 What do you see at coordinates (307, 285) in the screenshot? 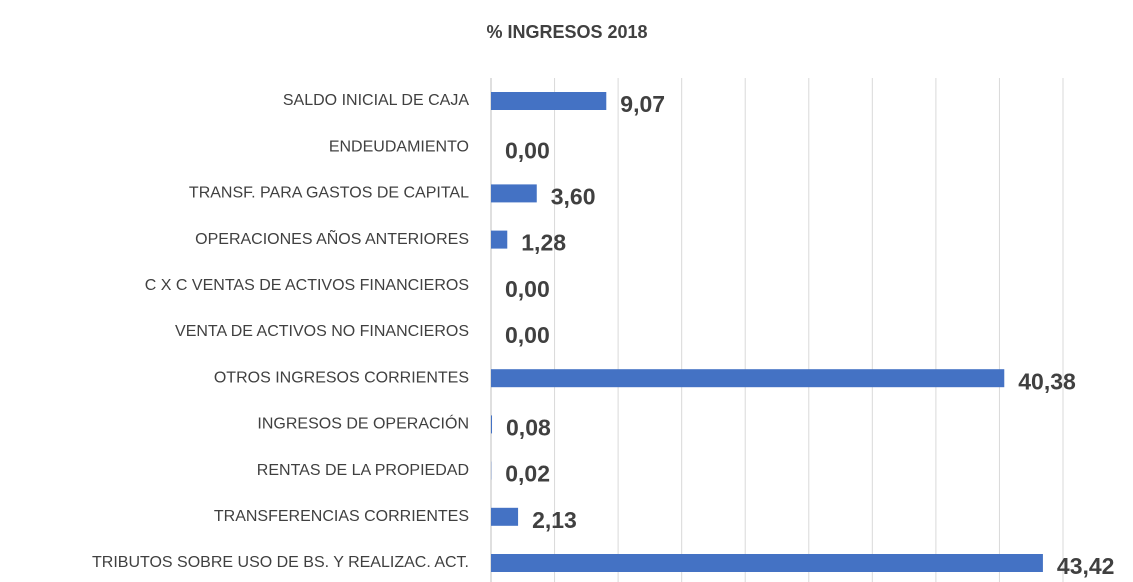
I see `y-tick-label: C X C VENTAS DE ACTIVOS FINANCIEROS` at bounding box center [307, 285].